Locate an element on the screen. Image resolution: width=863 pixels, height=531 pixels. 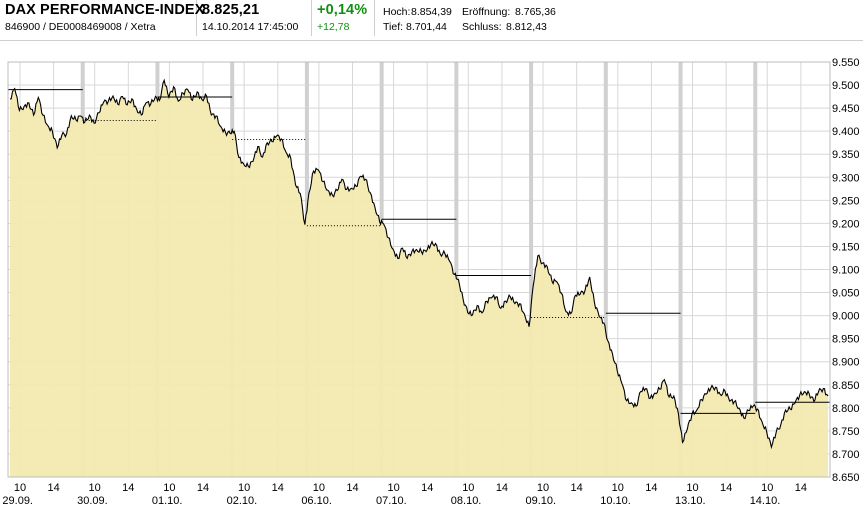
day-tick-label: 13.10. is located at coordinates (690, 501).